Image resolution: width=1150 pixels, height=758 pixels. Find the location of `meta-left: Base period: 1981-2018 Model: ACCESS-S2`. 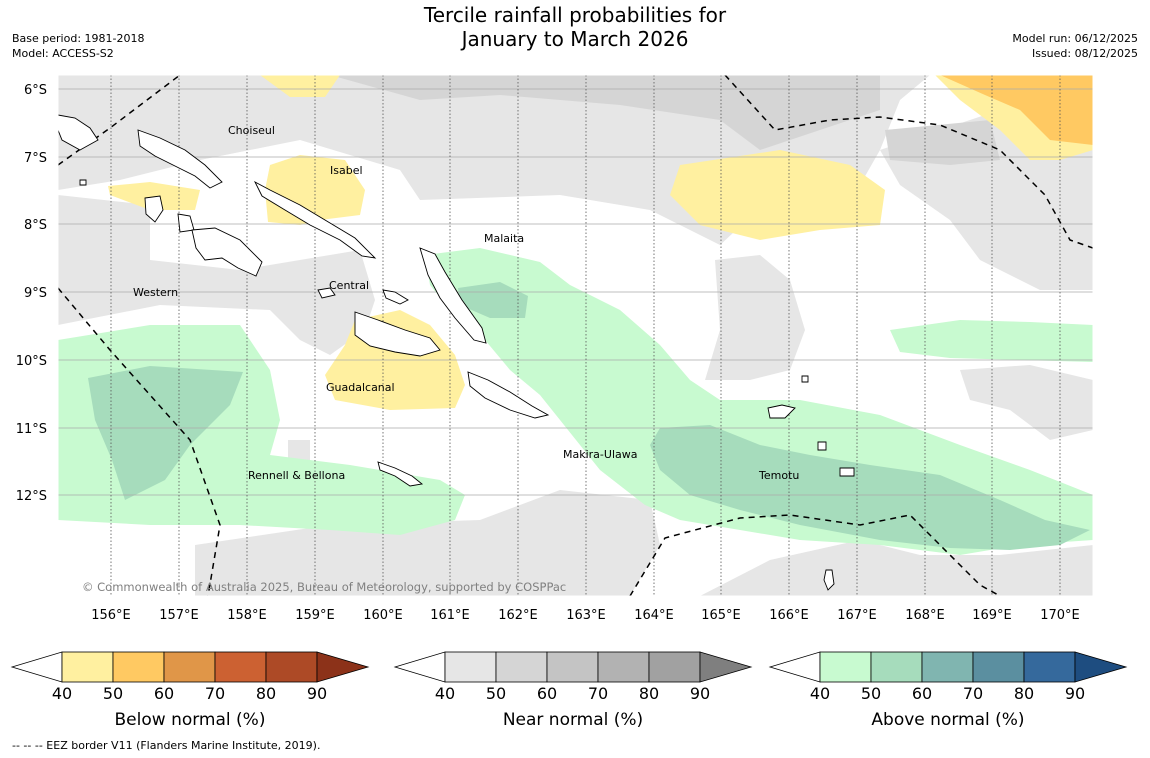

meta-left: Base period: 1981-2018 Model: ACCESS-S2 is located at coordinates (78, 46).